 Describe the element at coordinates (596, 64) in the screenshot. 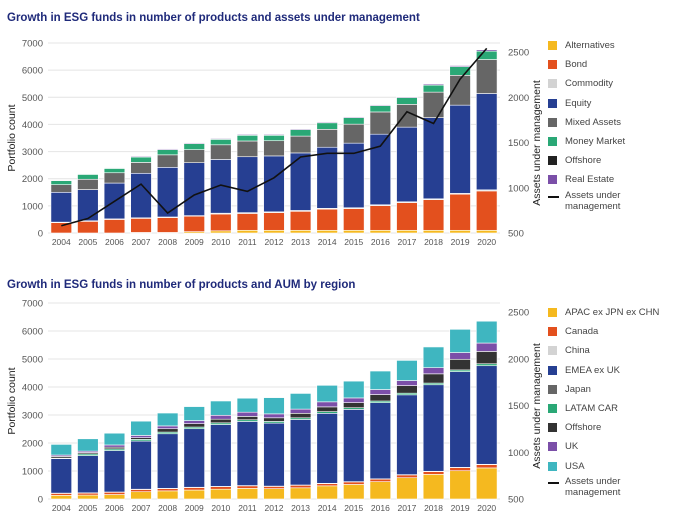

I see `legend-item: Bond` at that location.